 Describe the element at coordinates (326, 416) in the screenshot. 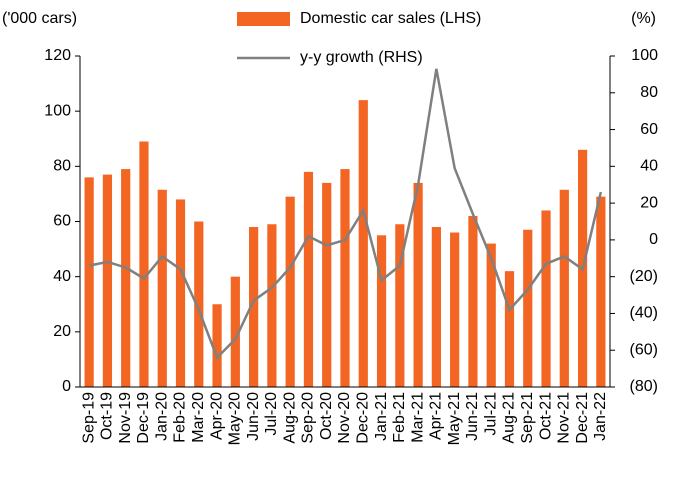

I see `x-tick-label: Oct-20` at that location.